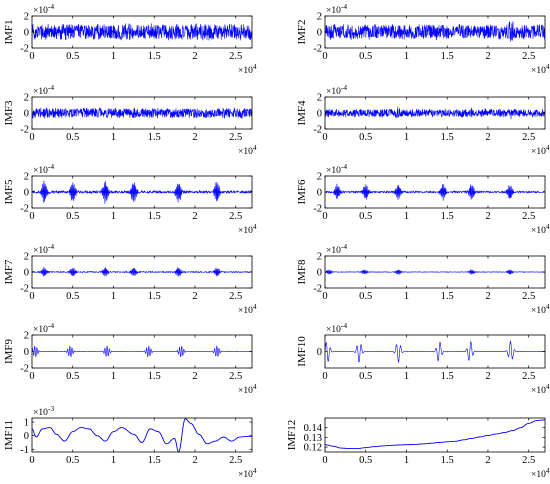 Image resolution: width=550 pixels, height=484 pixels. What do you see at coordinates (142, 351) in the screenshot?
I see `imf9-series-line` at bounding box center [142, 351].